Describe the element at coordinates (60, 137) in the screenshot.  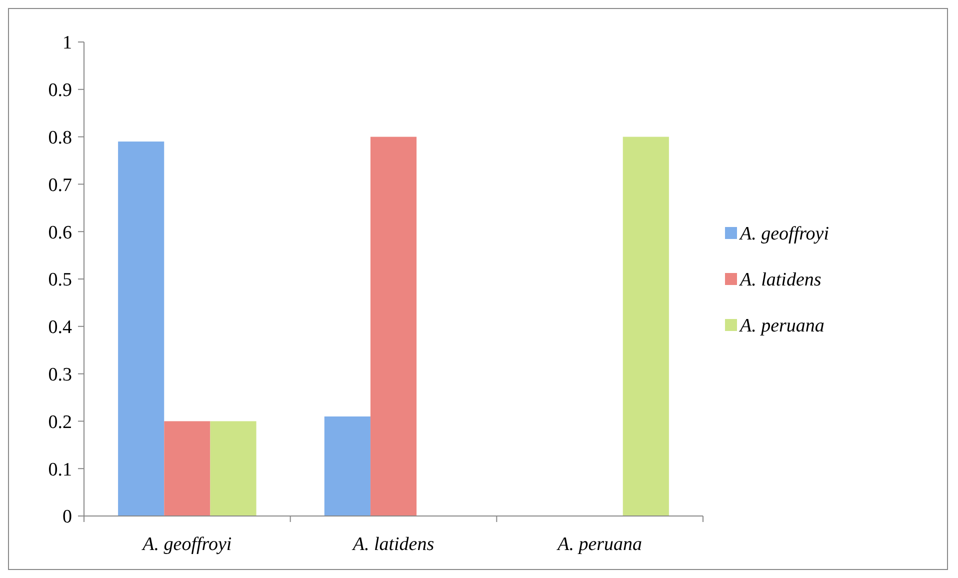
I see `y-tick-label: 0.8` at that location.